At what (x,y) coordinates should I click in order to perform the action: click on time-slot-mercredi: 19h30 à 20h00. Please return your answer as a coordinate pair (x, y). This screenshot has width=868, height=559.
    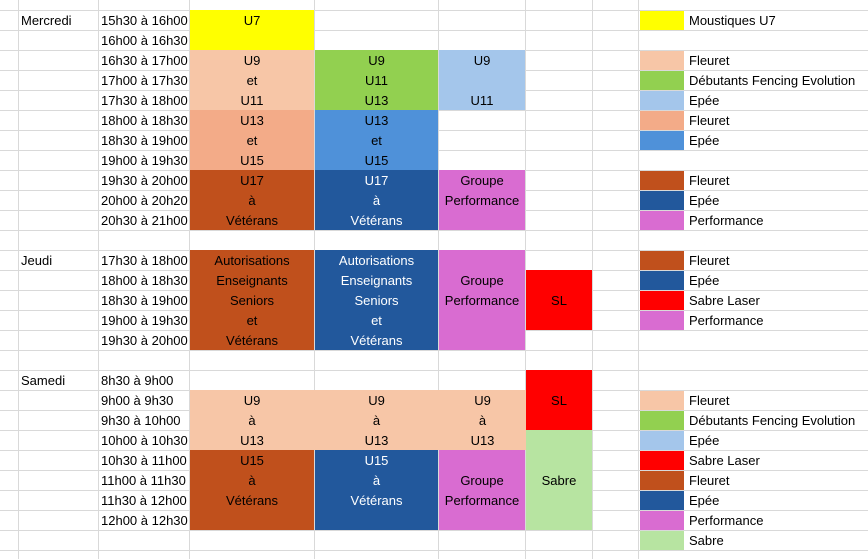
    Looking at the image, I should click on (144, 180).